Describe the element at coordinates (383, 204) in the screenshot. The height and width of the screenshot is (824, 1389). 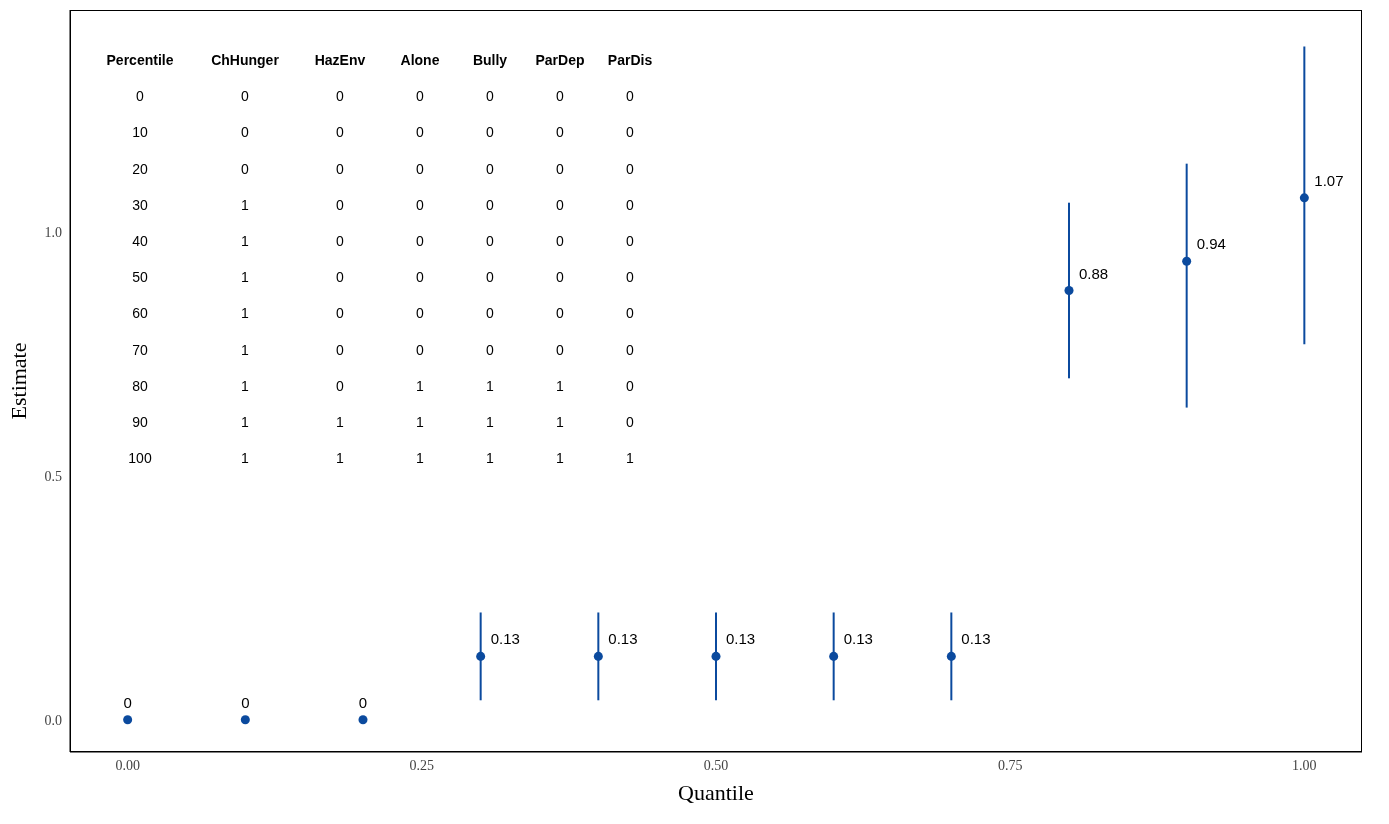
I see `text: 30 1 0 0 0 0 0` at that location.